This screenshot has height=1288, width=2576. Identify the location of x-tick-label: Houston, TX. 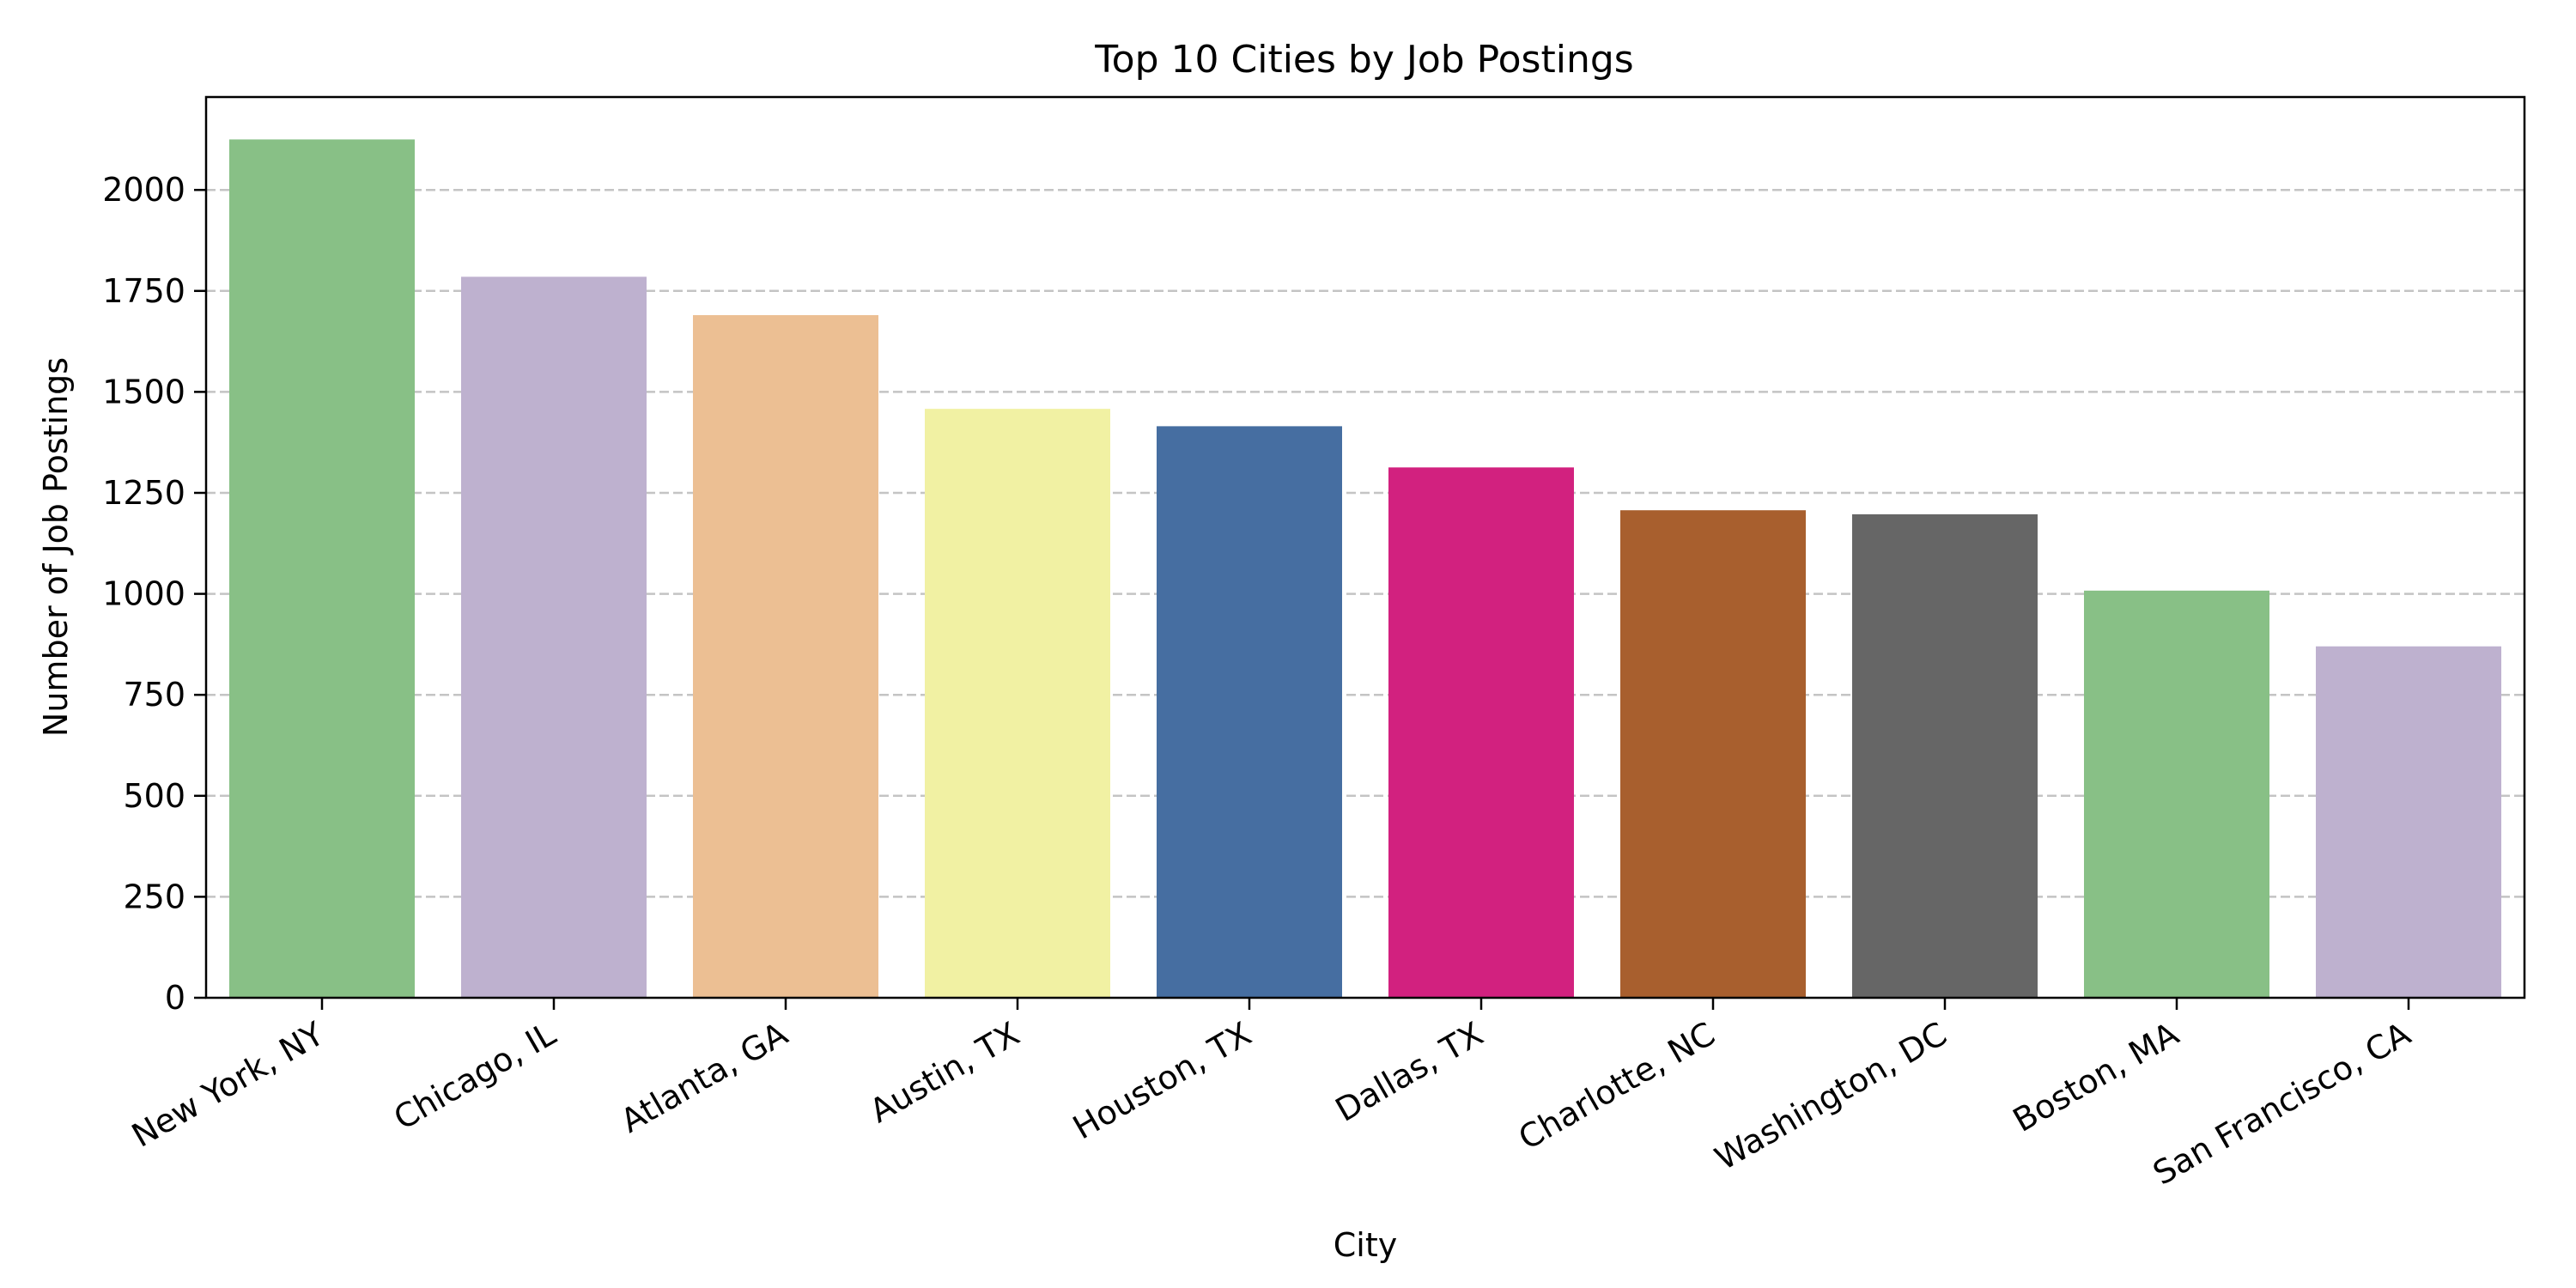
(1162, 1081).